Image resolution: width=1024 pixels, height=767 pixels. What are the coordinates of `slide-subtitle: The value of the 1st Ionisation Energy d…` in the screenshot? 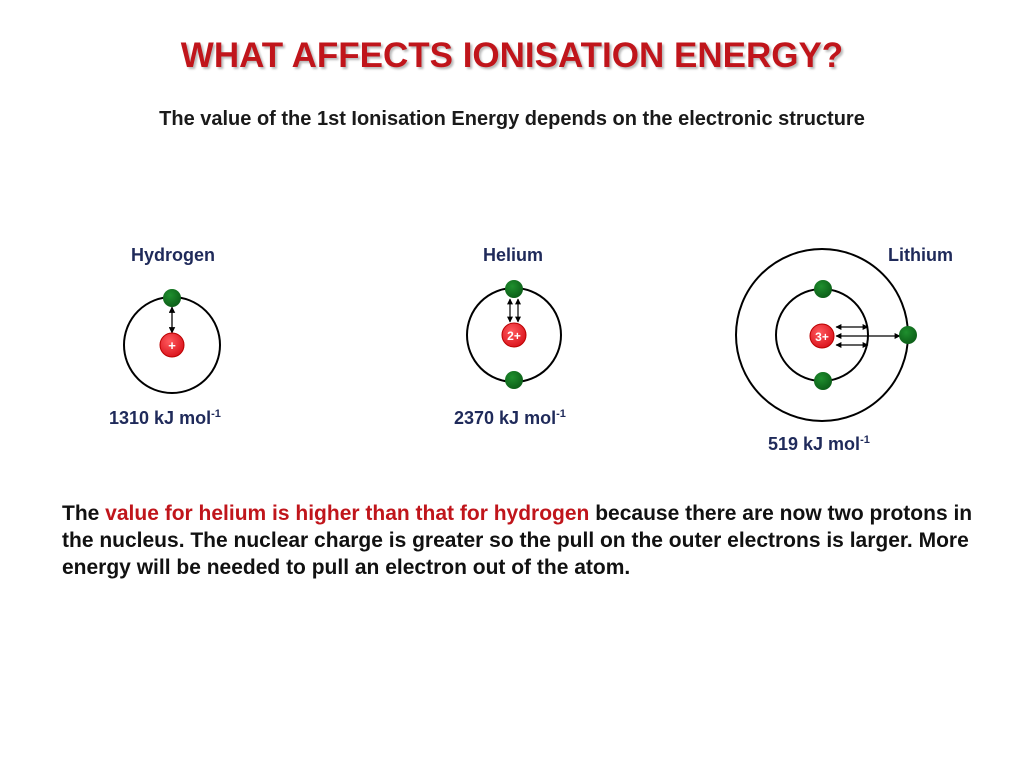 It's located at (512, 119).